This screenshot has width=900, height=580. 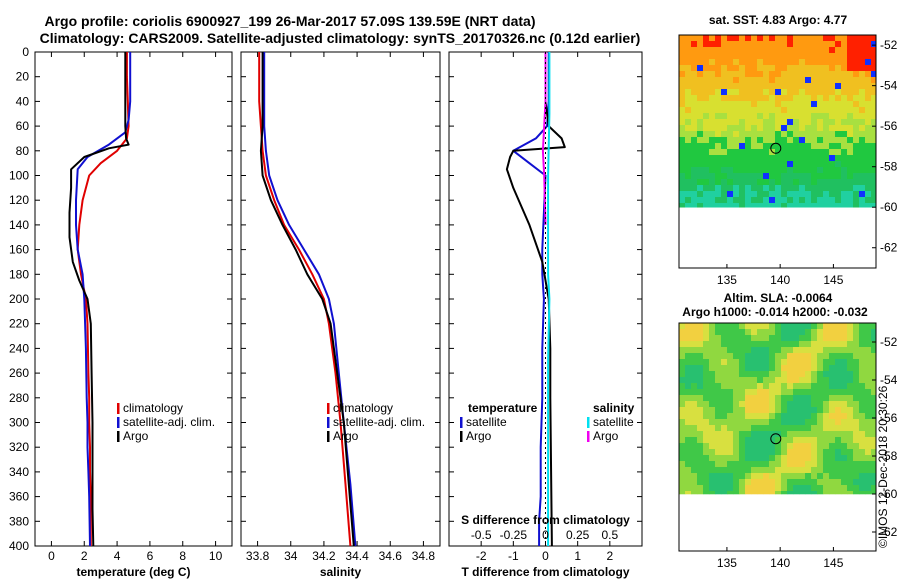 I want to click on legend-label: satellite-adj. clim., so click(x=379, y=422).